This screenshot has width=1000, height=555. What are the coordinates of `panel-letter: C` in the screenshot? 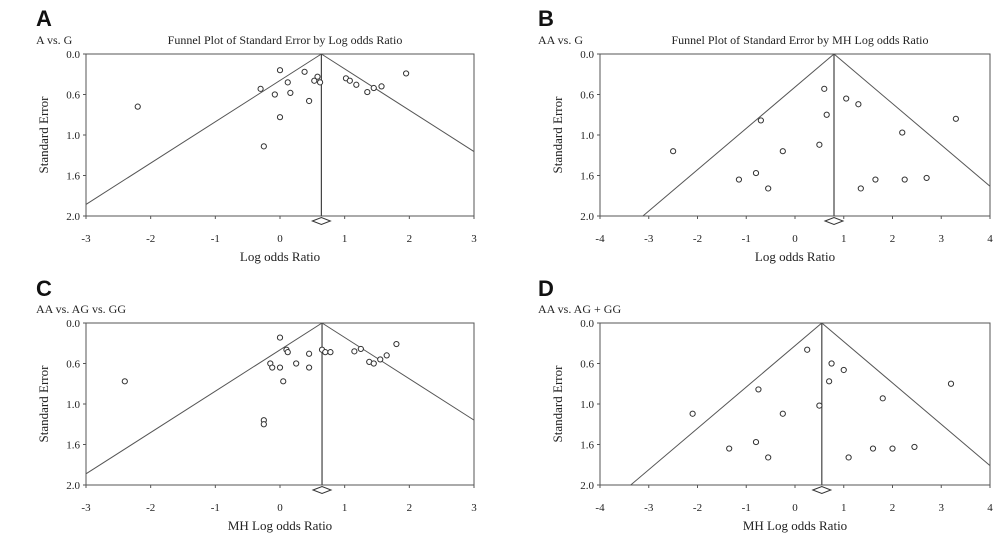 It's located at (44, 288).